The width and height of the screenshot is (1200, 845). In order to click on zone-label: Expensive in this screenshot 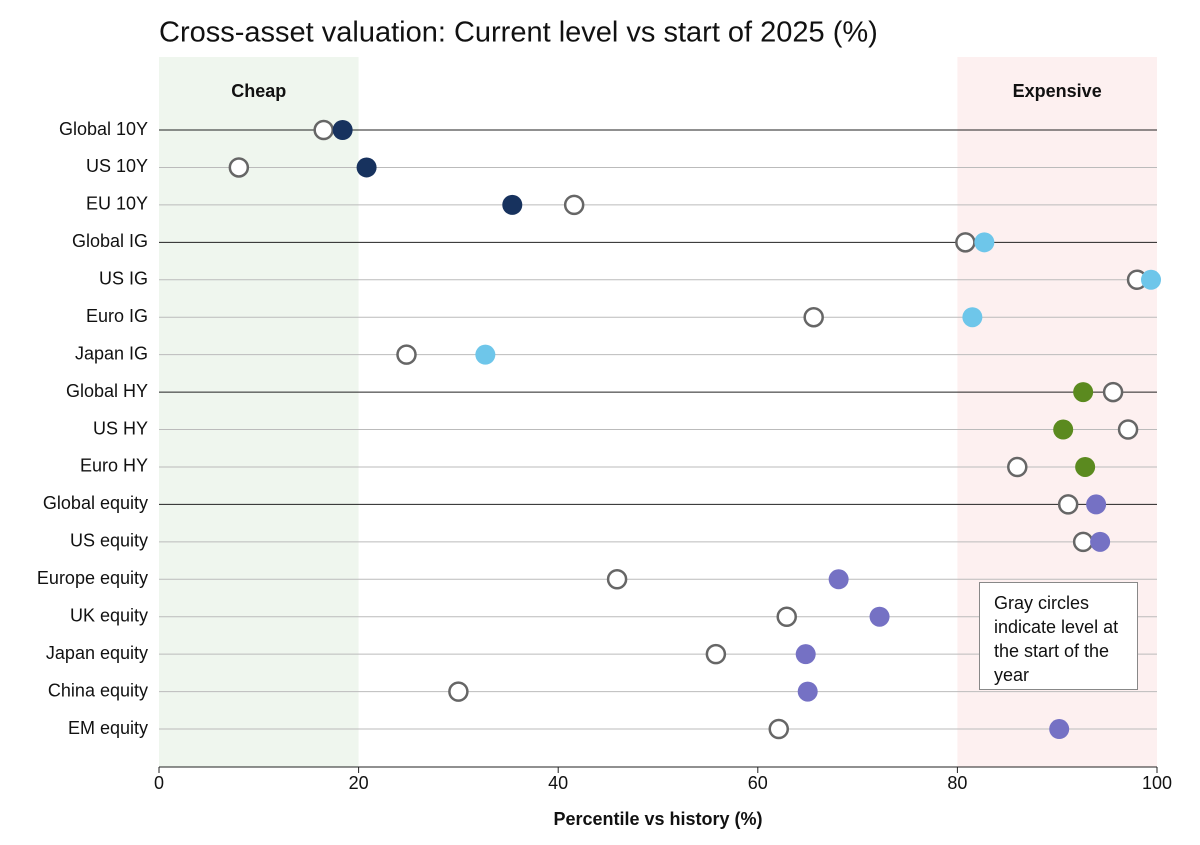, I will do `click(1057, 91)`.